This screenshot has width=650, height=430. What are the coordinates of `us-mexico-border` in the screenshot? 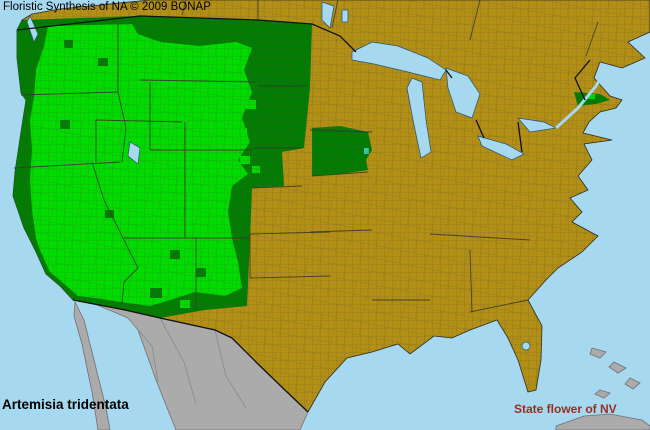 It's located at (190, 356).